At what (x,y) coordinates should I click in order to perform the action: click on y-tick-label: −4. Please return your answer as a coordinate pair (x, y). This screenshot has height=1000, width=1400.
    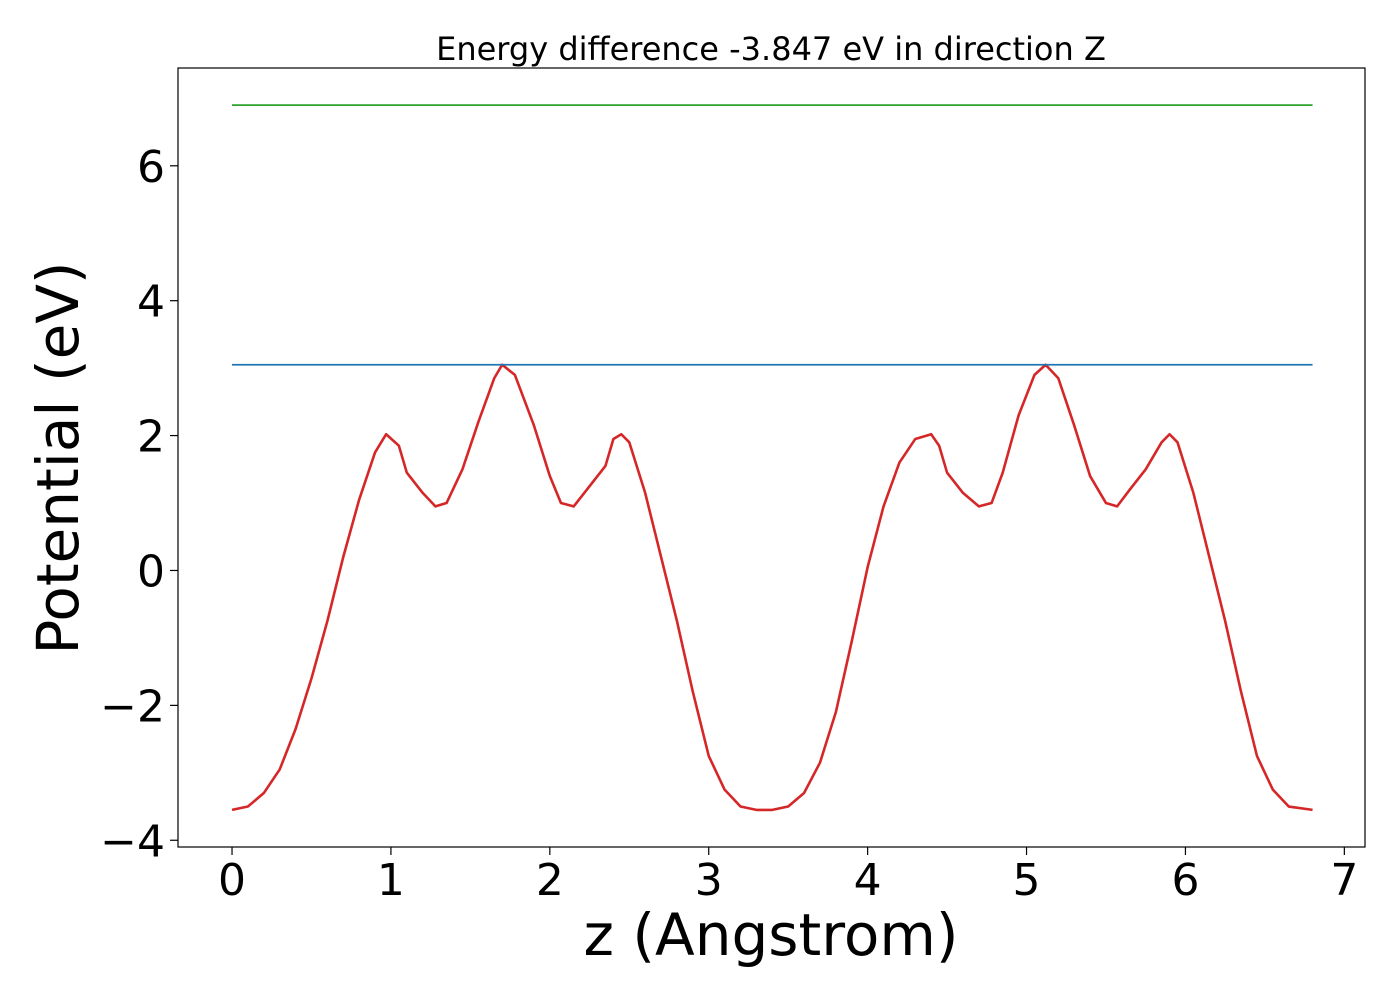
    Looking at the image, I should click on (132, 841).